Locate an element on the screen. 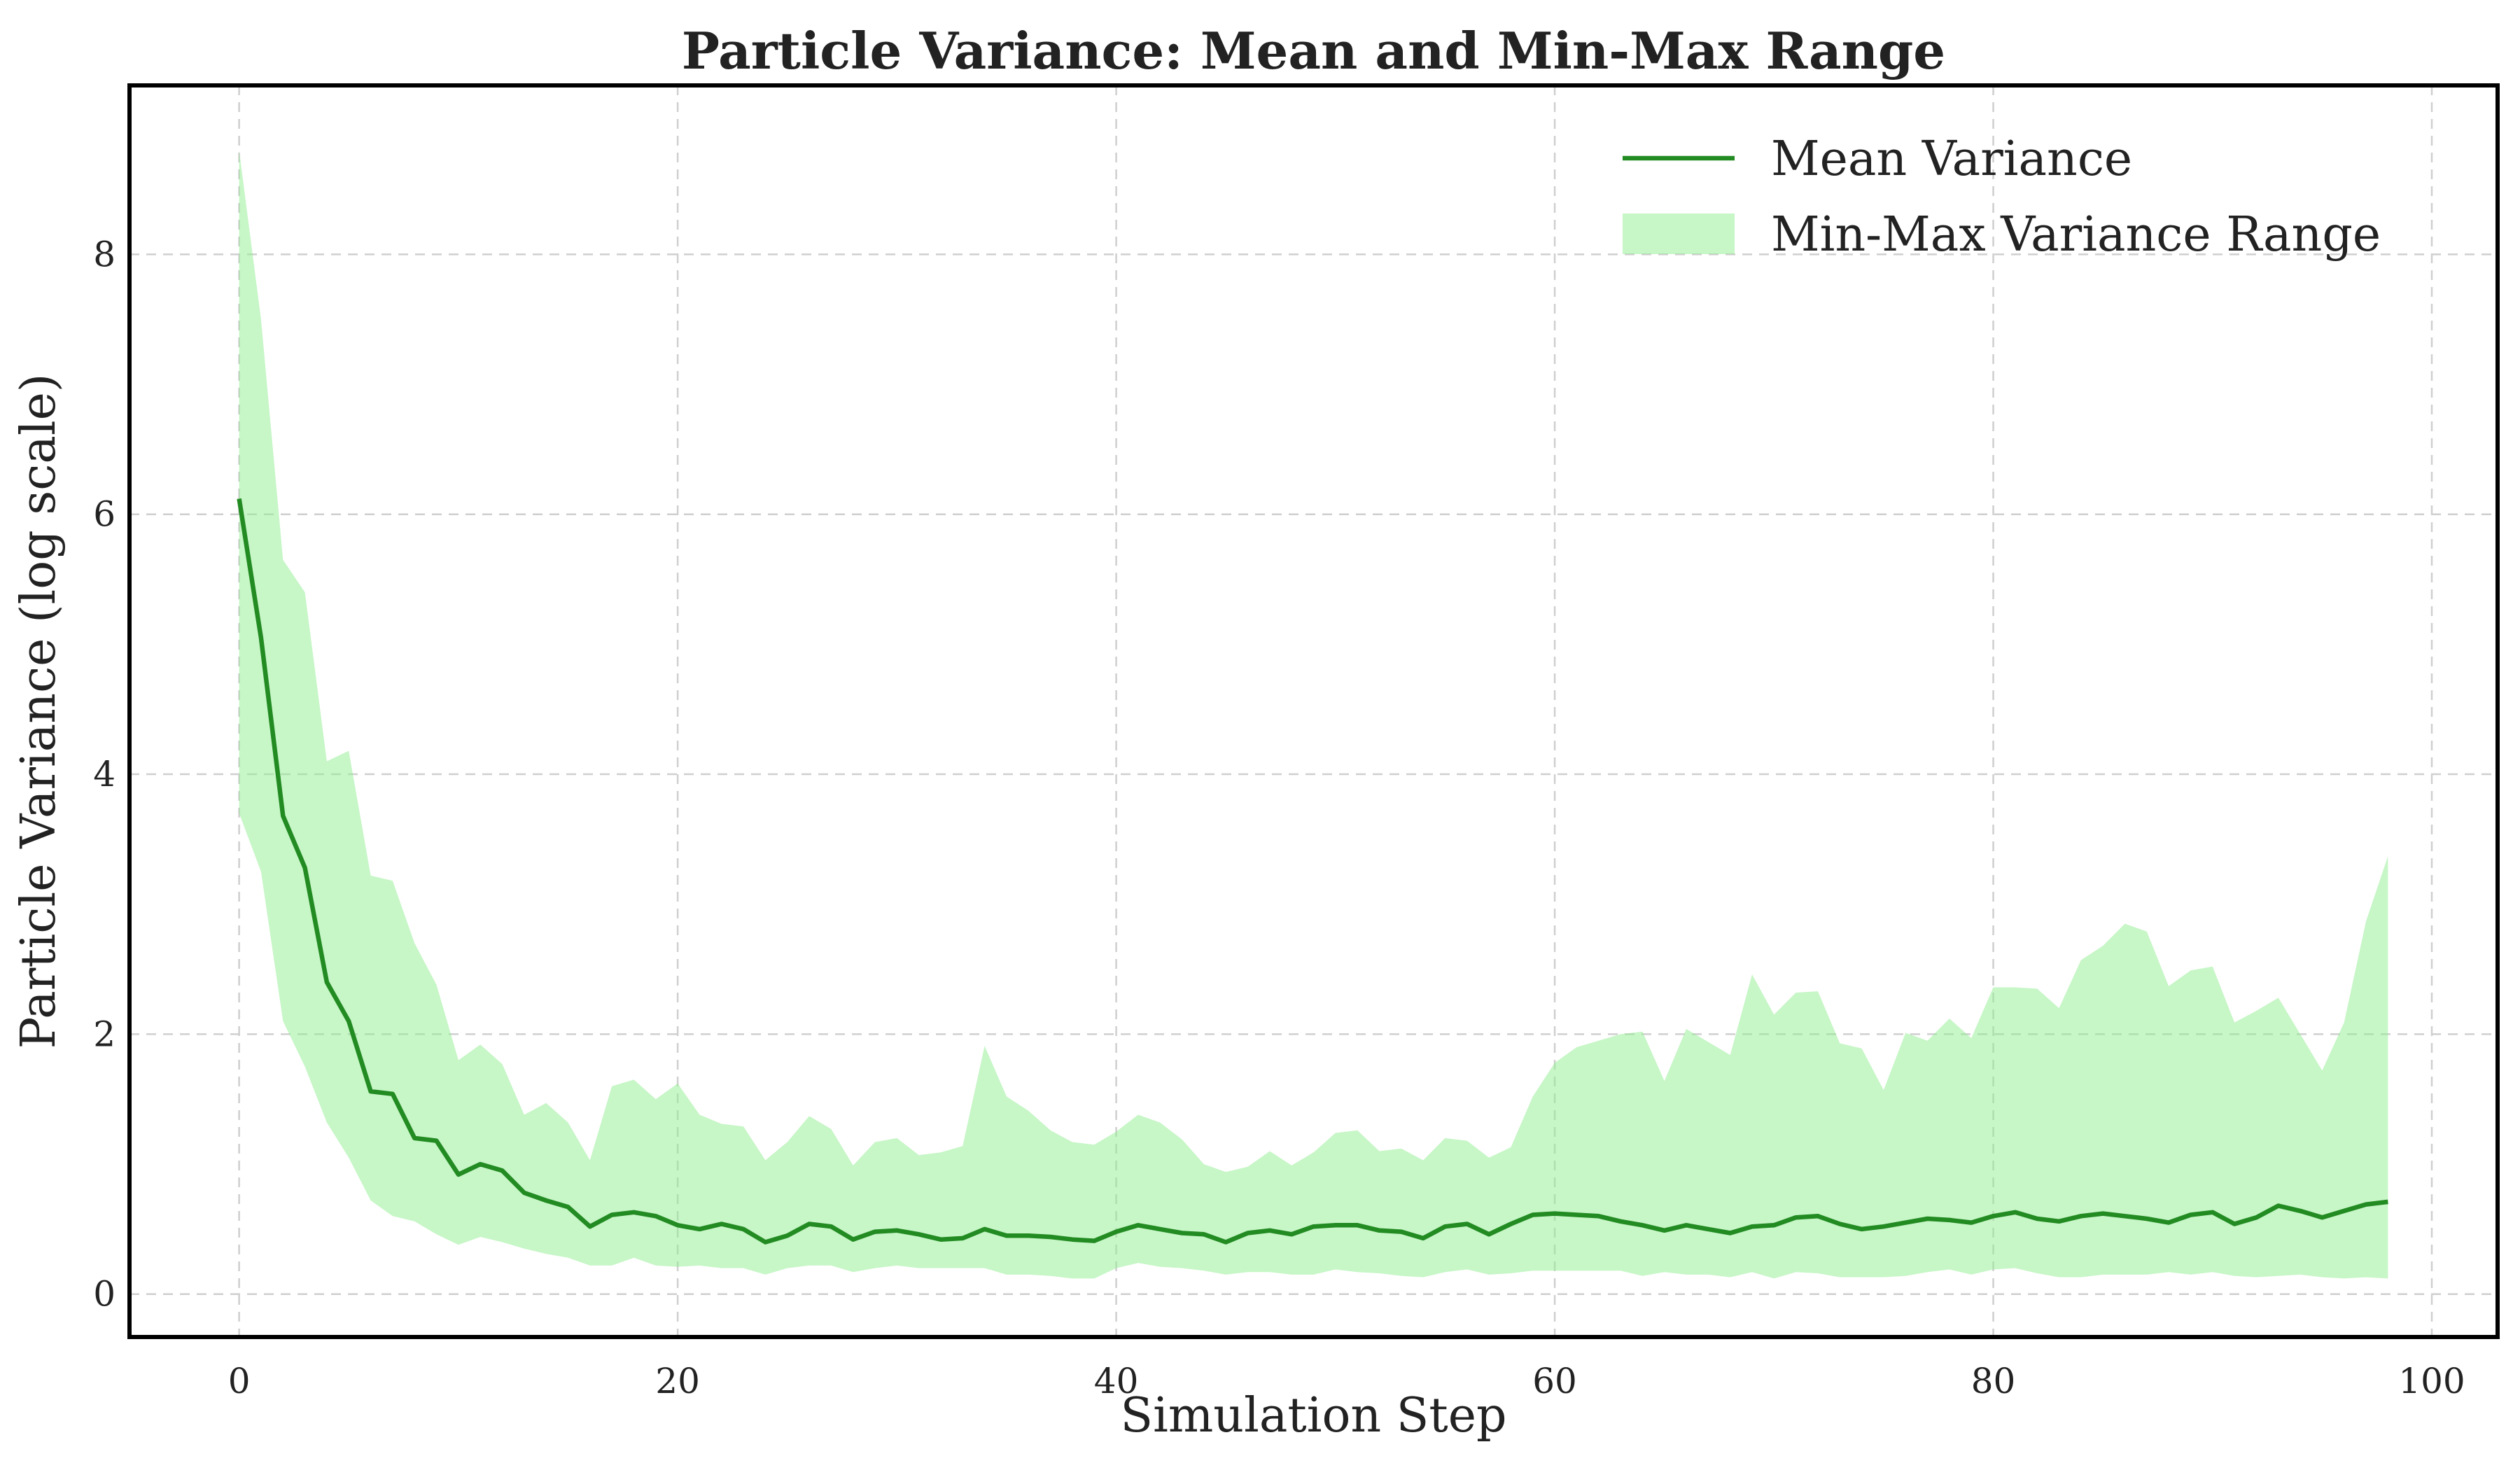 The image size is (2520, 1470). y-tick-label: 8 is located at coordinates (104, 254).